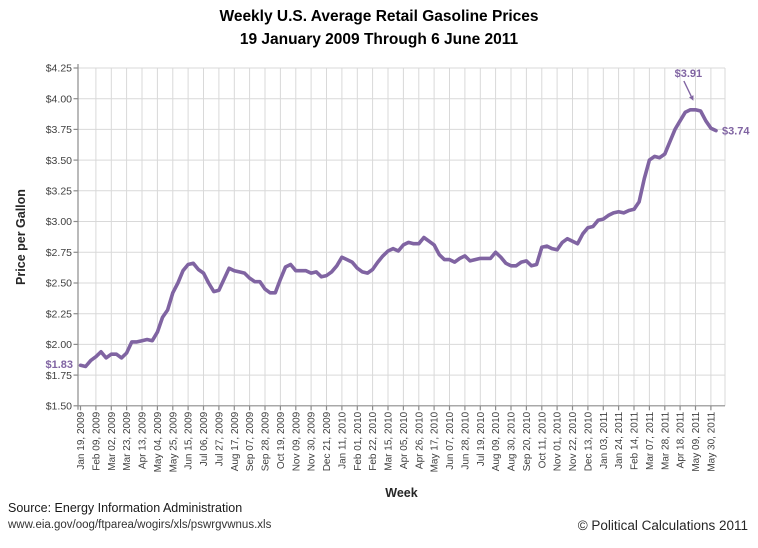 The height and width of the screenshot is (548, 758). Describe the element at coordinates (281, 440) in the screenshot. I see `x-tick-label: Oct 19, 2009` at that location.